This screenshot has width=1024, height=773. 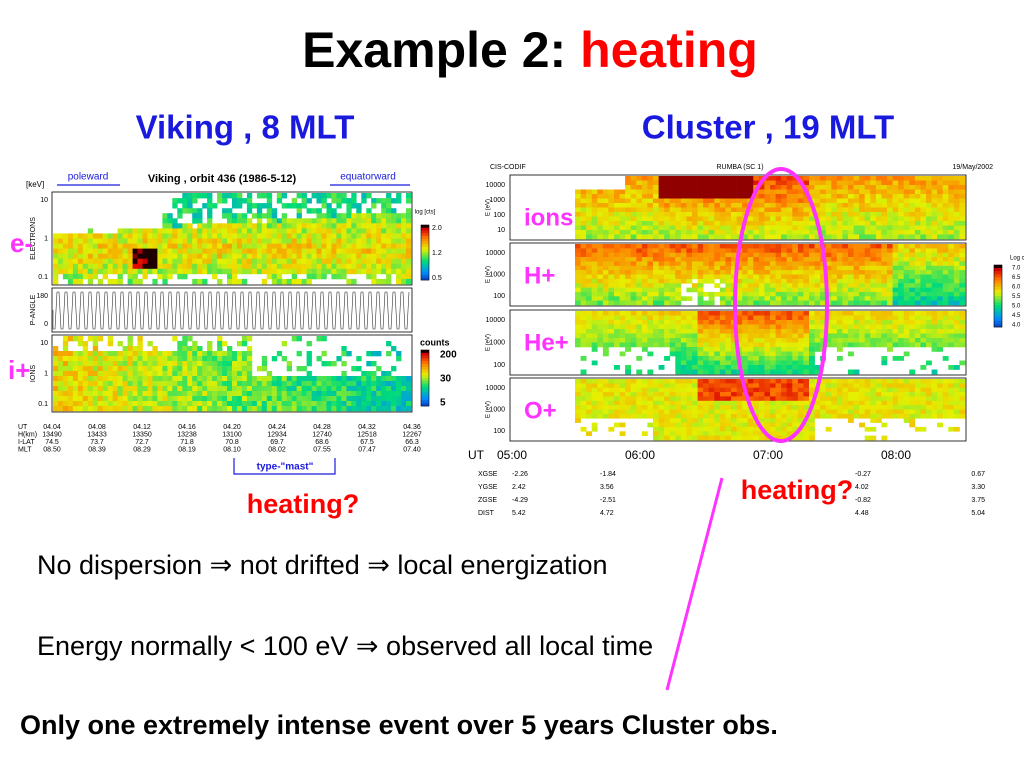 What do you see at coordinates (46, 324) in the screenshot?
I see `y-tick-label: 0` at bounding box center [46, 324].